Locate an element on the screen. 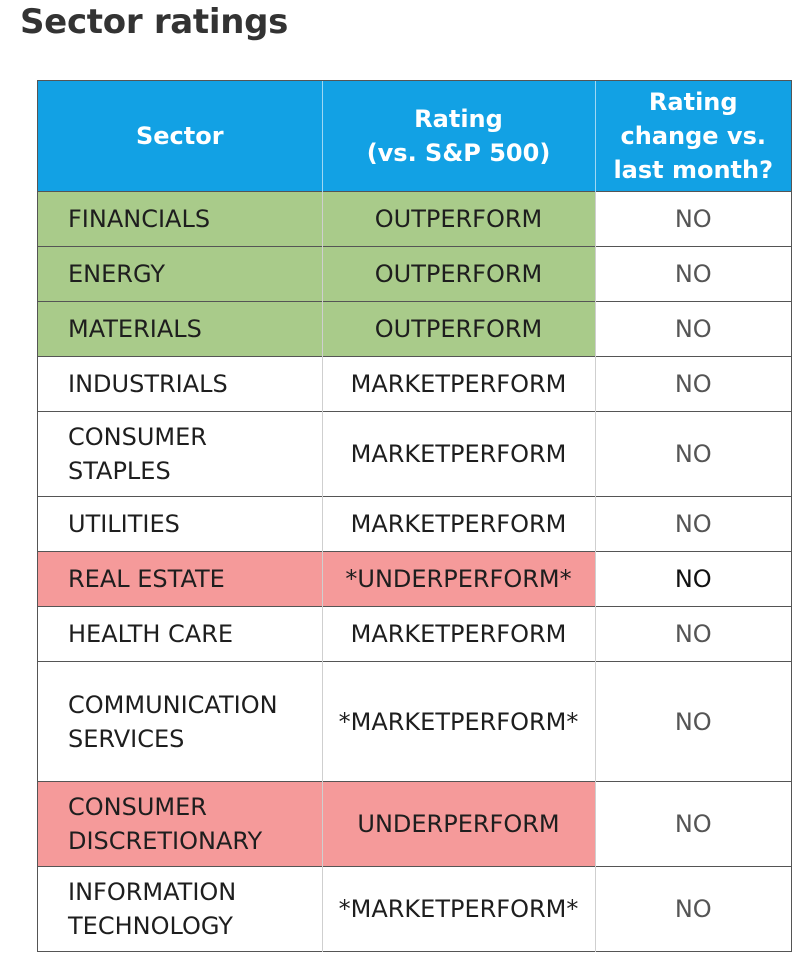 This screenshot has width=798, height=961. header-rating-line1: Rating is located at coordinates (458, 119).